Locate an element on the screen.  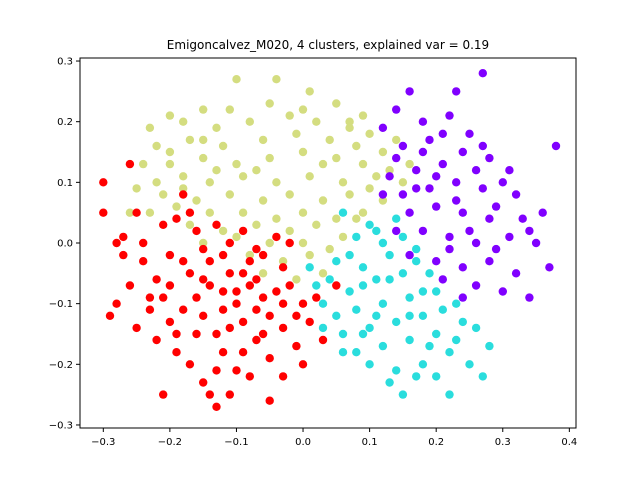
y-tick-label: 0.1 is located at coordinates (65, 183).